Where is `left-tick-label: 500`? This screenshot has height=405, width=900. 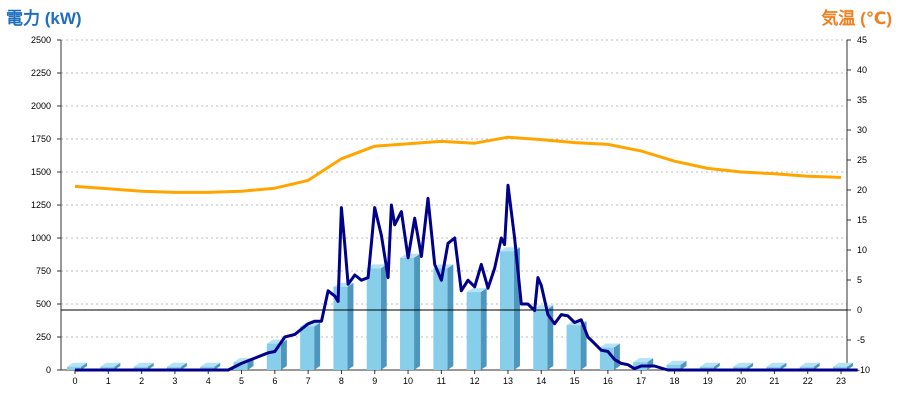 left-tick-label: 500 is located at coordinates (43, 304).